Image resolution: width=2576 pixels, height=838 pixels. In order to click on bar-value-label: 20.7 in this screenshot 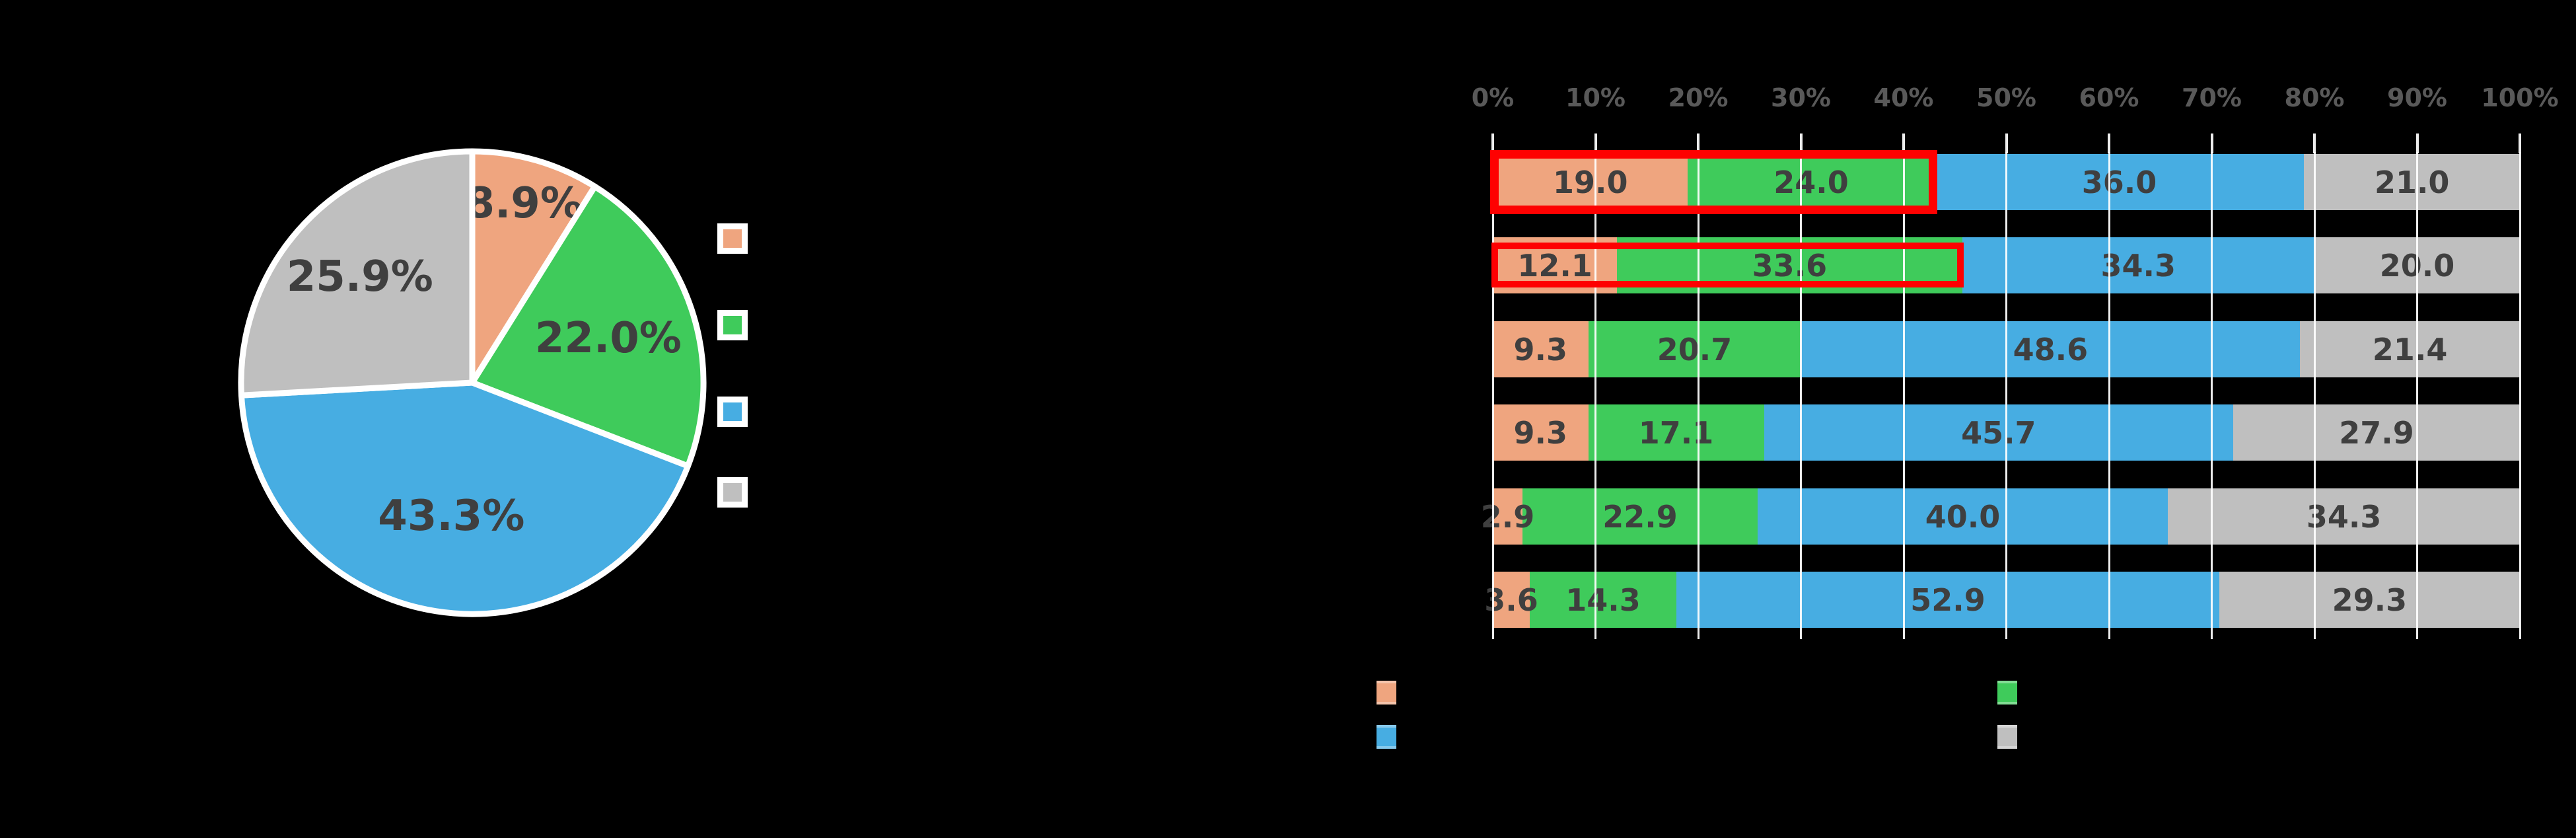, I will do `click(1695, 349)`.